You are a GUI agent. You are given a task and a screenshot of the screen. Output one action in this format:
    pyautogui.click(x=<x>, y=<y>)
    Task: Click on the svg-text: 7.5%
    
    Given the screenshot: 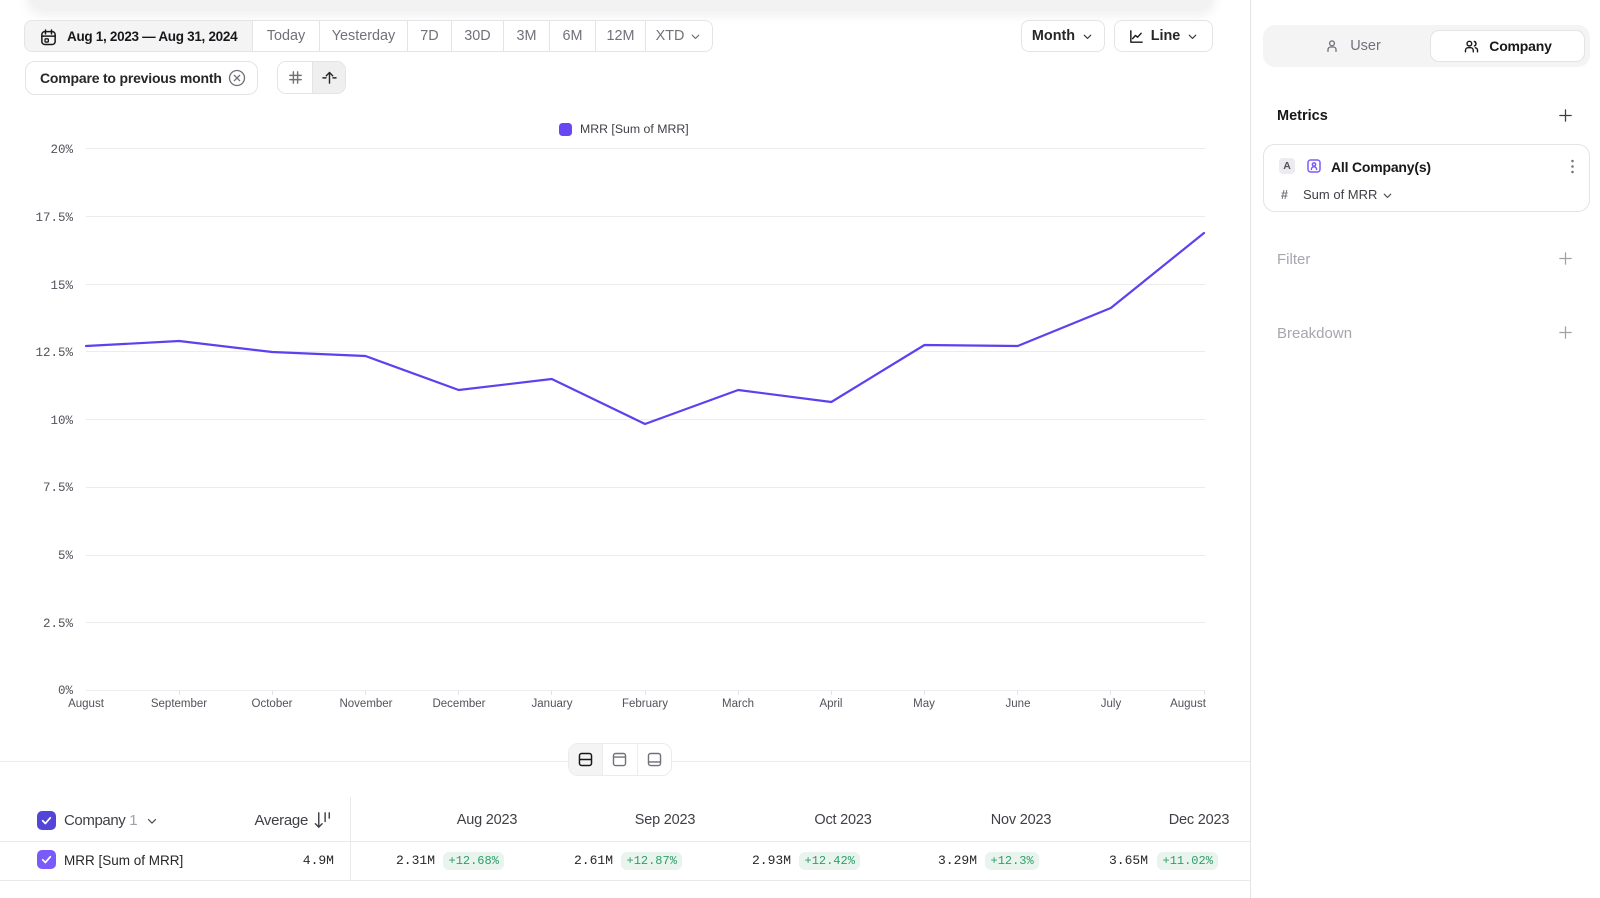 What is the action you would take?
    pyautogui.click(x=58, y=488)
    